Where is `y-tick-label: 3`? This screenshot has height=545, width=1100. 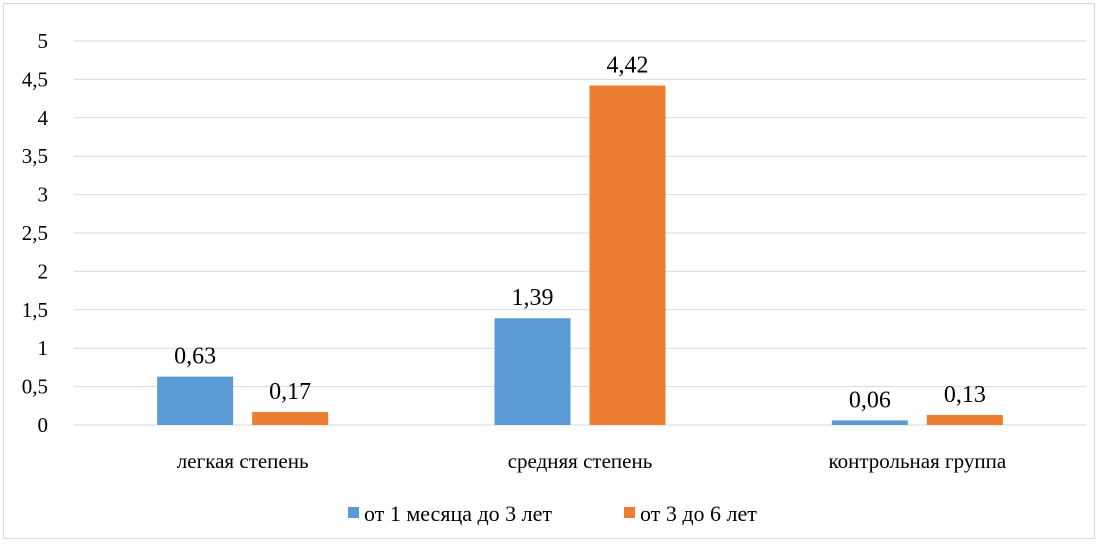 y-tick-label: 3 is located at coordinates (43, 195).